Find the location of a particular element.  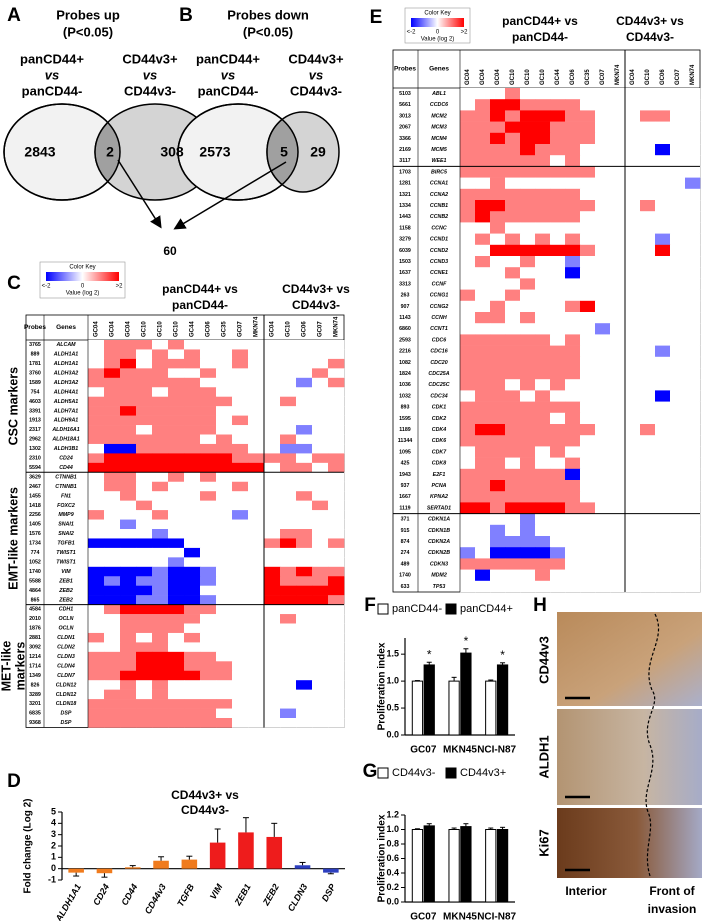

set-label: CD44v3+ is located at coordinates (150, 58).